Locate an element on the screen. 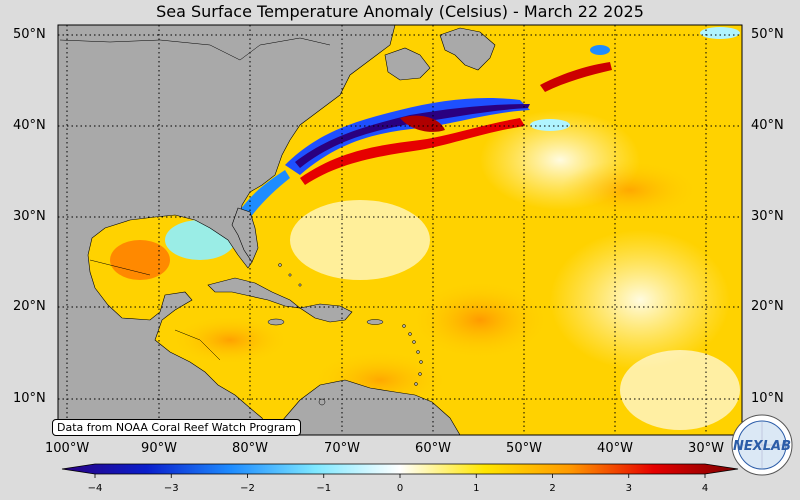  colorbar-tick-label: −3 is located at coordinates (171, 488).